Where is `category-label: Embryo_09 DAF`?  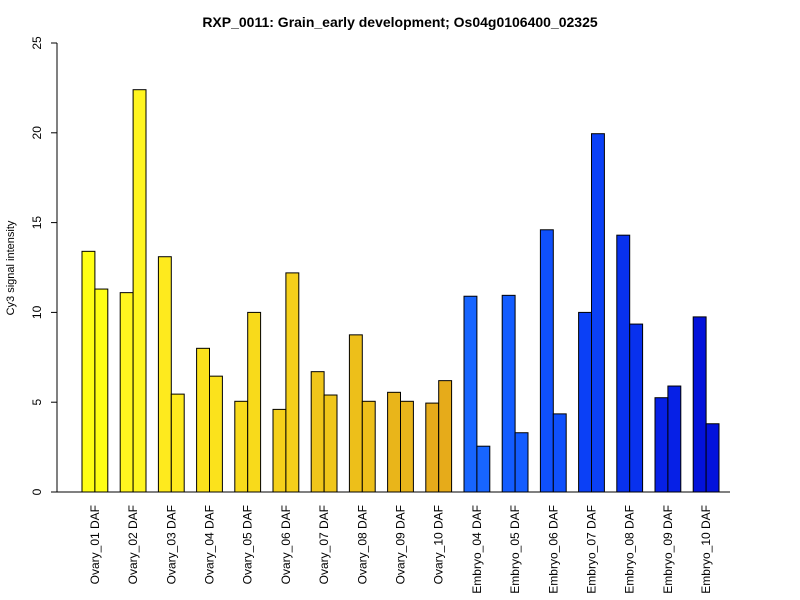 category-label: Embryo_09 DAF is located at coordinates (668, 549).